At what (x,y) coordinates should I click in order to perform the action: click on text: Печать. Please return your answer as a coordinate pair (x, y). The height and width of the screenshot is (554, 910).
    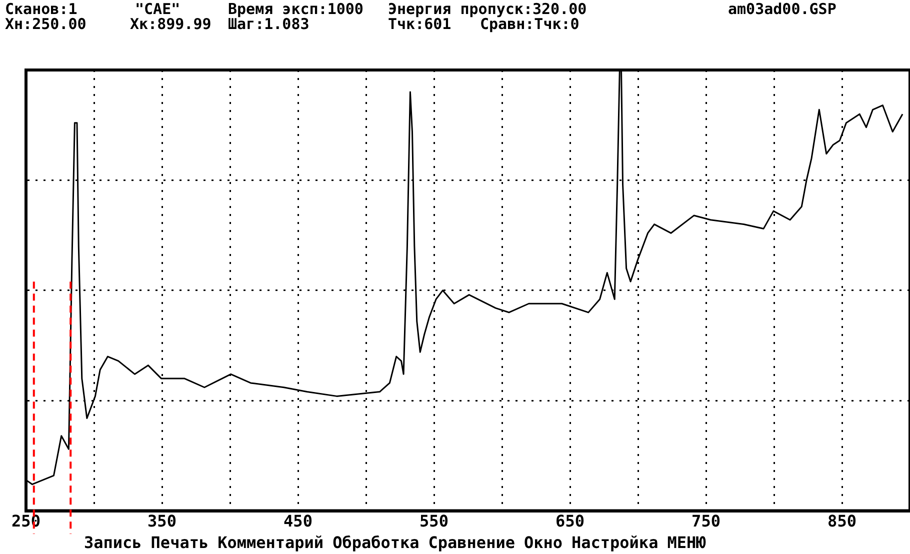
    Looking at the image, I should click on (179, 542).